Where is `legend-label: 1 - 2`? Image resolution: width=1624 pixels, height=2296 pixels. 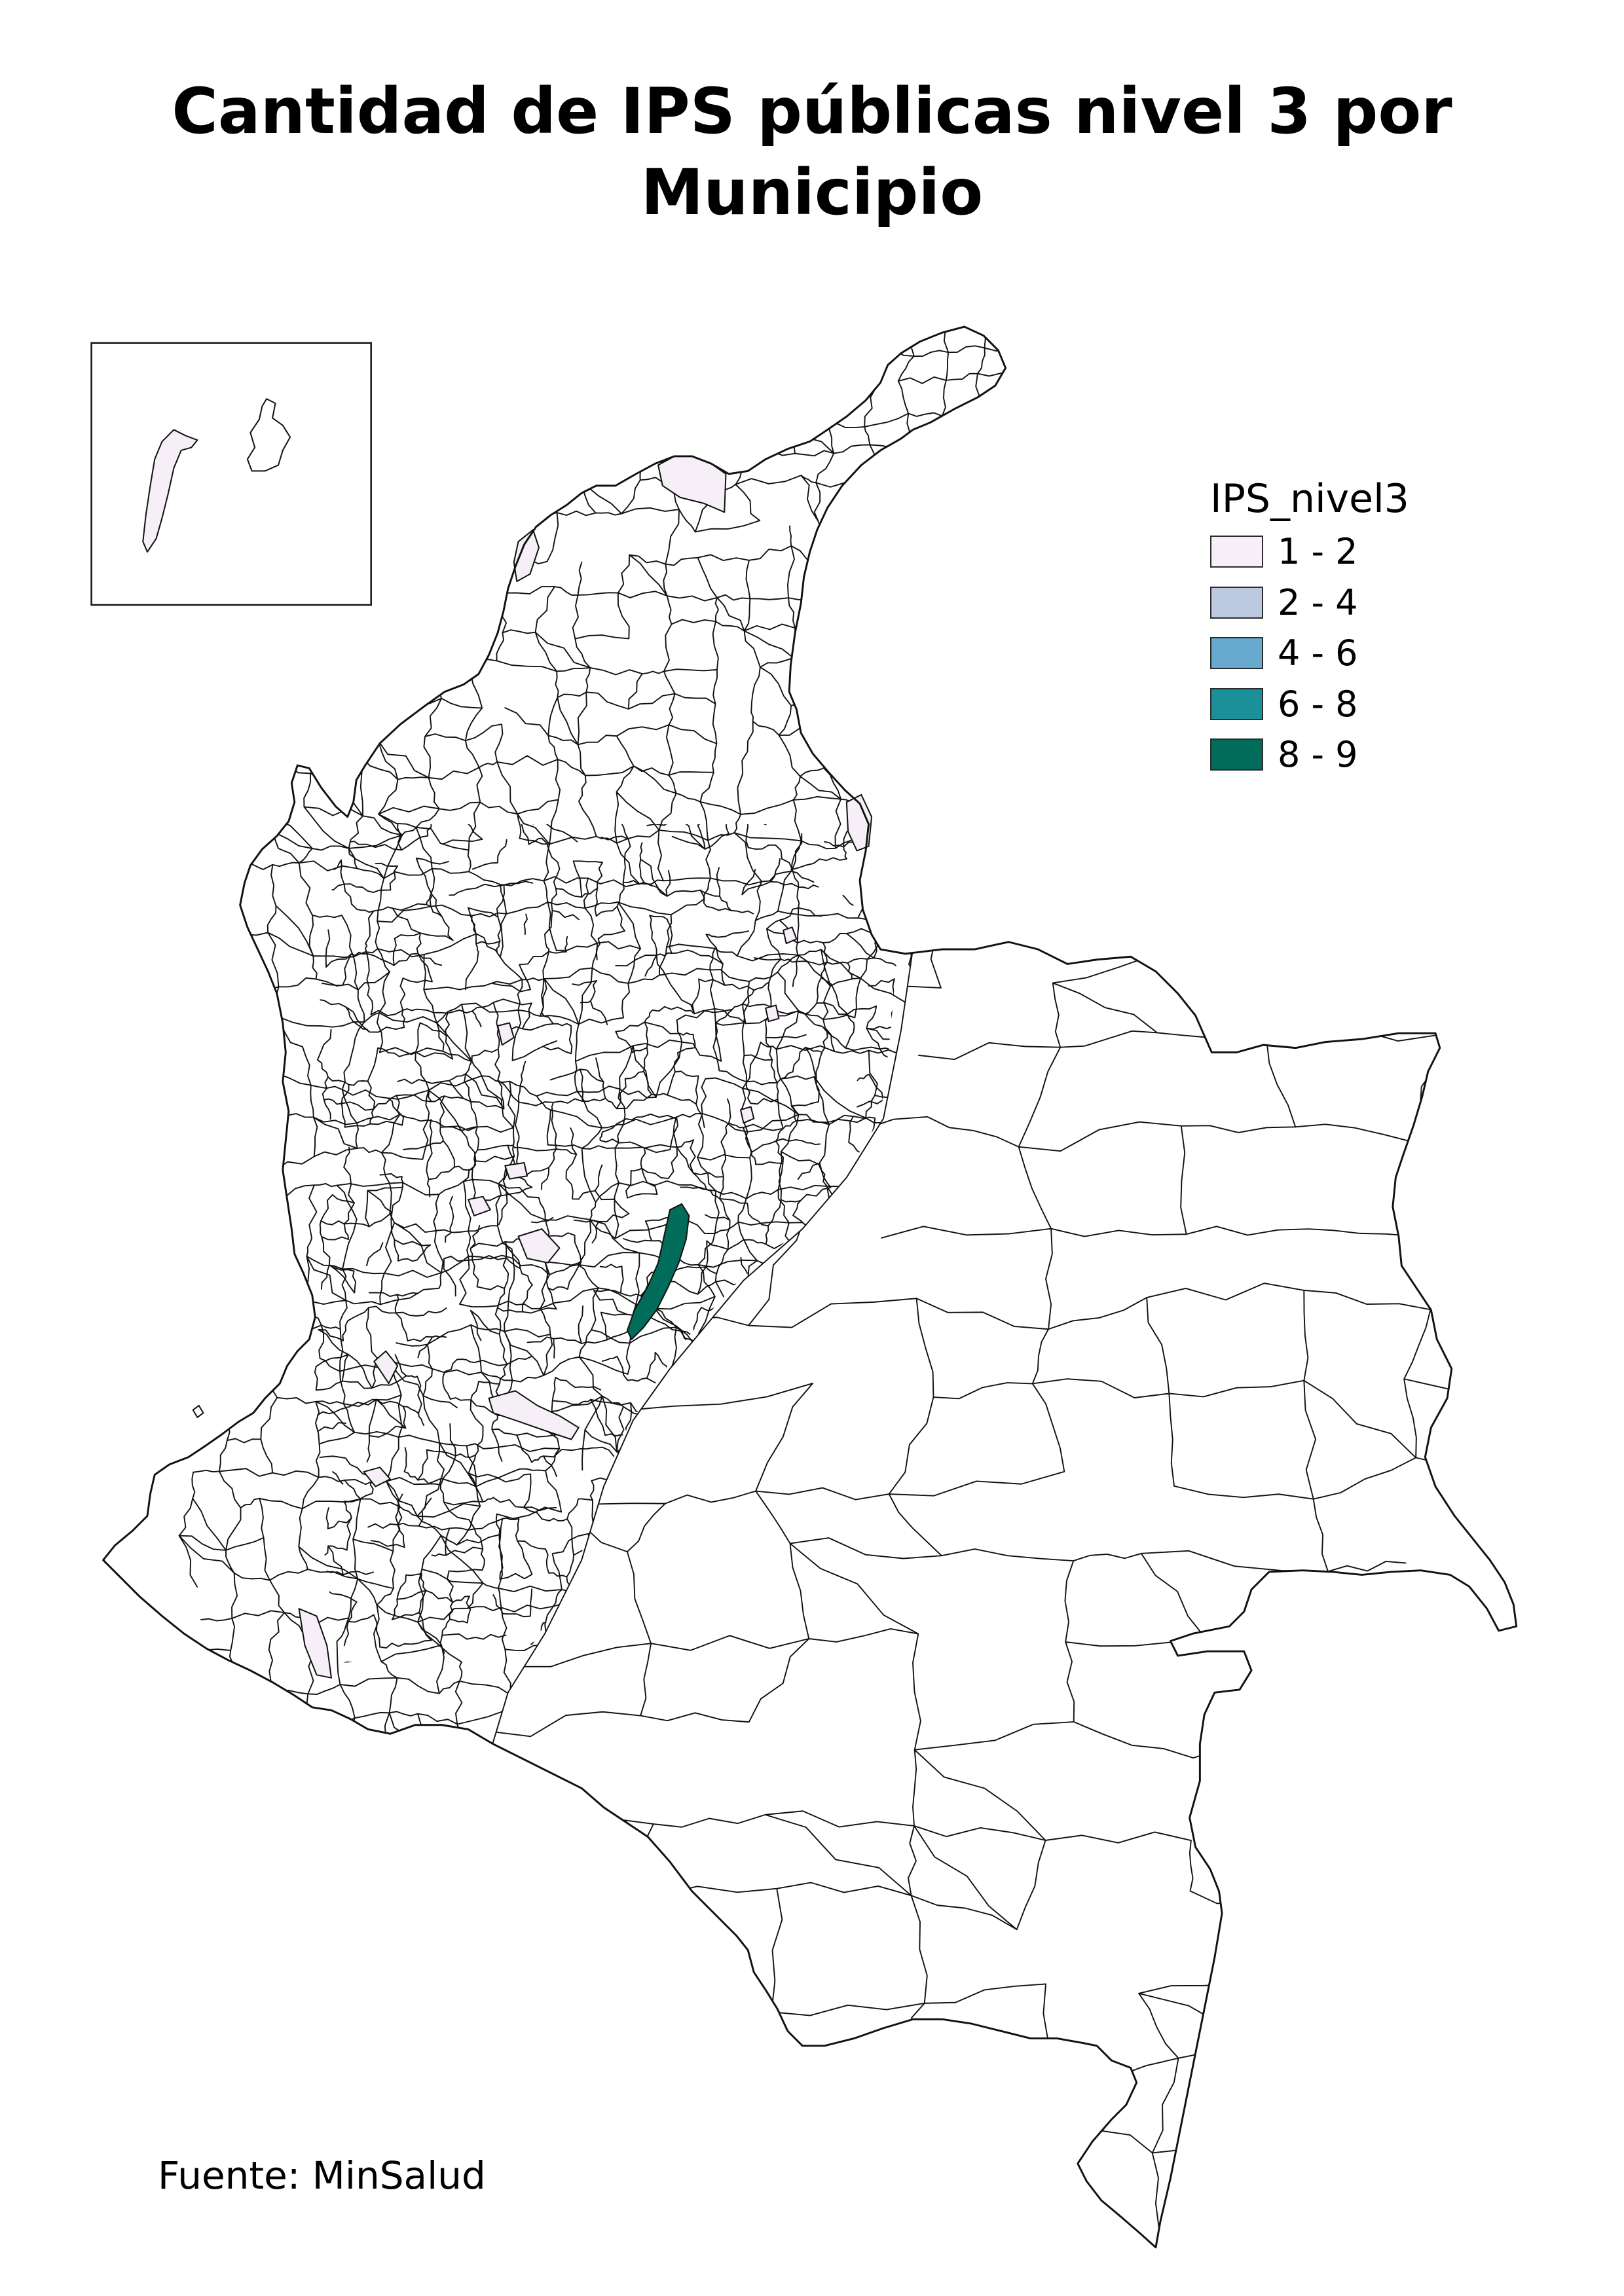 legend-label: 1 - 2 is located at coordinates (1318, 551).